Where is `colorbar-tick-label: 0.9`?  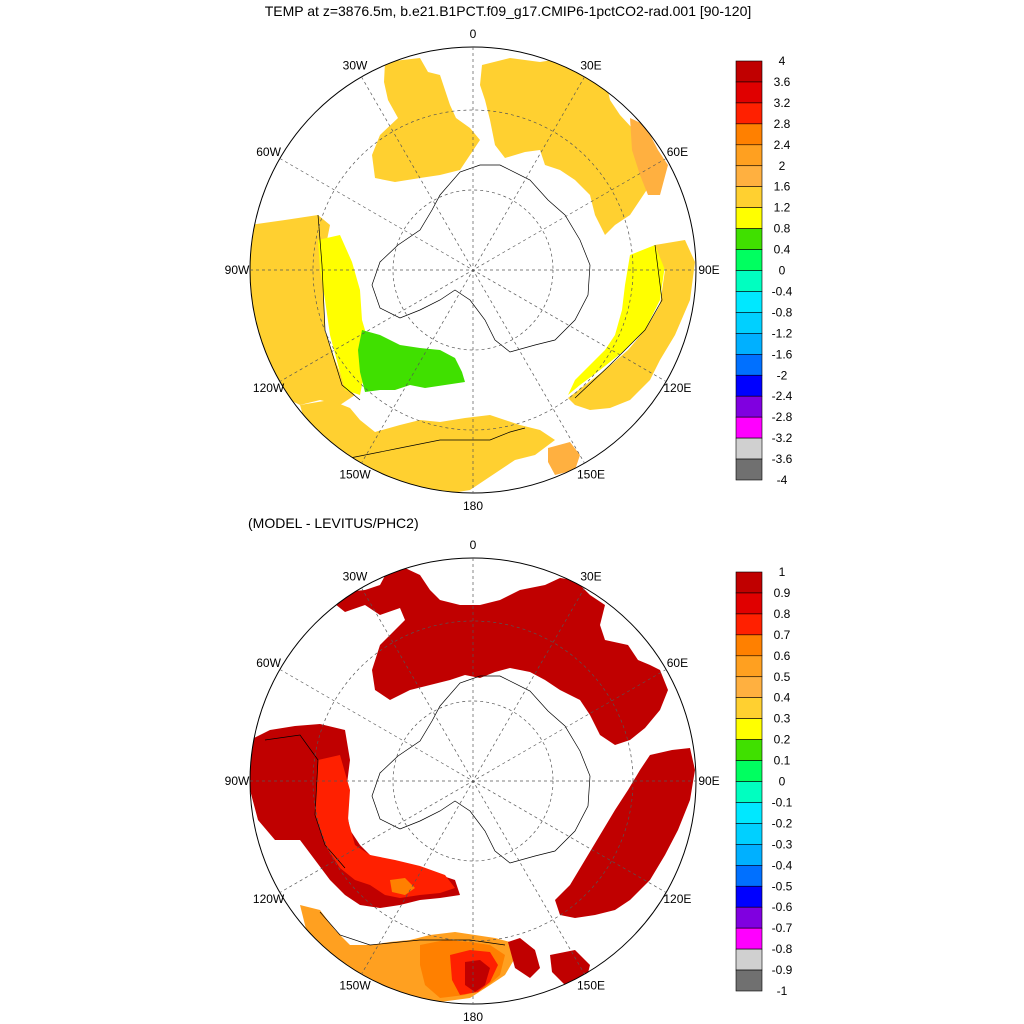 colorbar-tick-label: 0.9 is located at coordinates (782, 593).